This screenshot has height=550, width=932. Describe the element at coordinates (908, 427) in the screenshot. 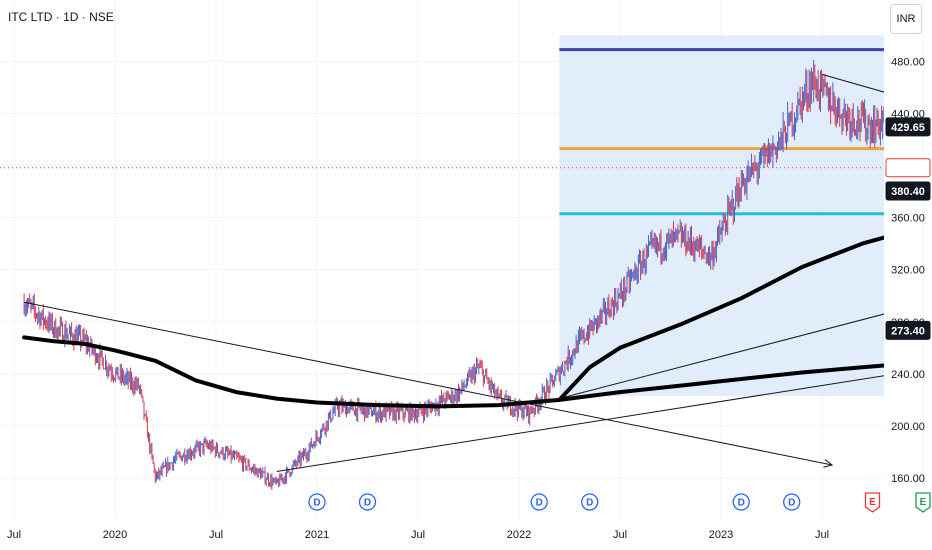

I see `y-tick-label: 200.00` at that location.